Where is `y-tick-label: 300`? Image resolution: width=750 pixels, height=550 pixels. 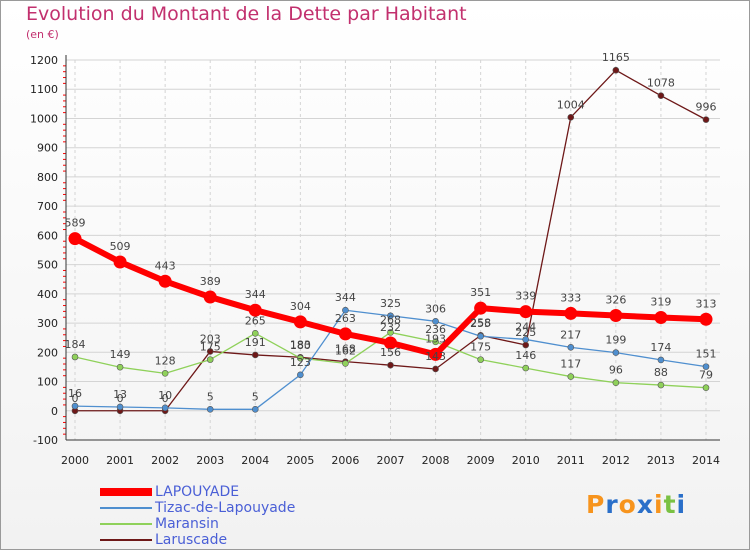 y-tick-label: 300 is located at coordinates (47, 323).